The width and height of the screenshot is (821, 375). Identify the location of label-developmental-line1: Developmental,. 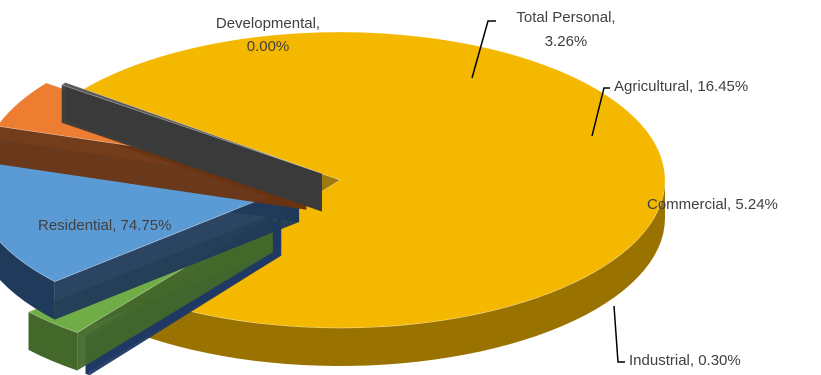
(268, 23).